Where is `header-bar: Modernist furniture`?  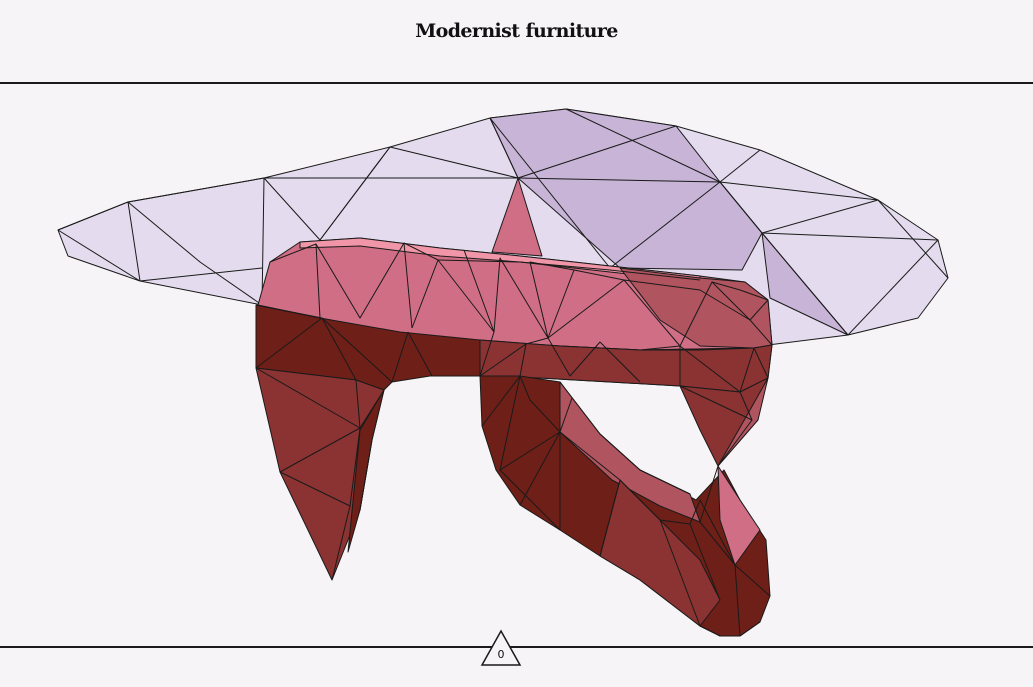
header-bar: Modernist furniture is located at coordinates (516, 42).